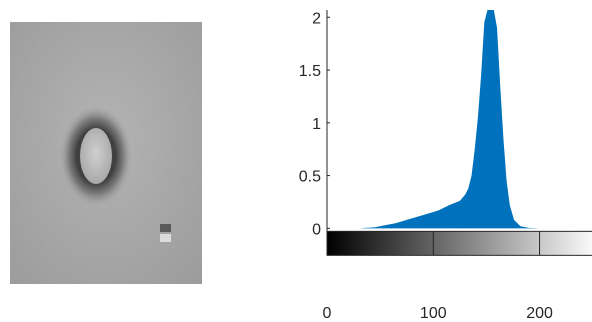 The height and width of the screenshot is (322, 592). What do you see at coordinates (433, 313) in the screenshot?
I see `x-tick-label: 100` at bounding box center [433, 313].